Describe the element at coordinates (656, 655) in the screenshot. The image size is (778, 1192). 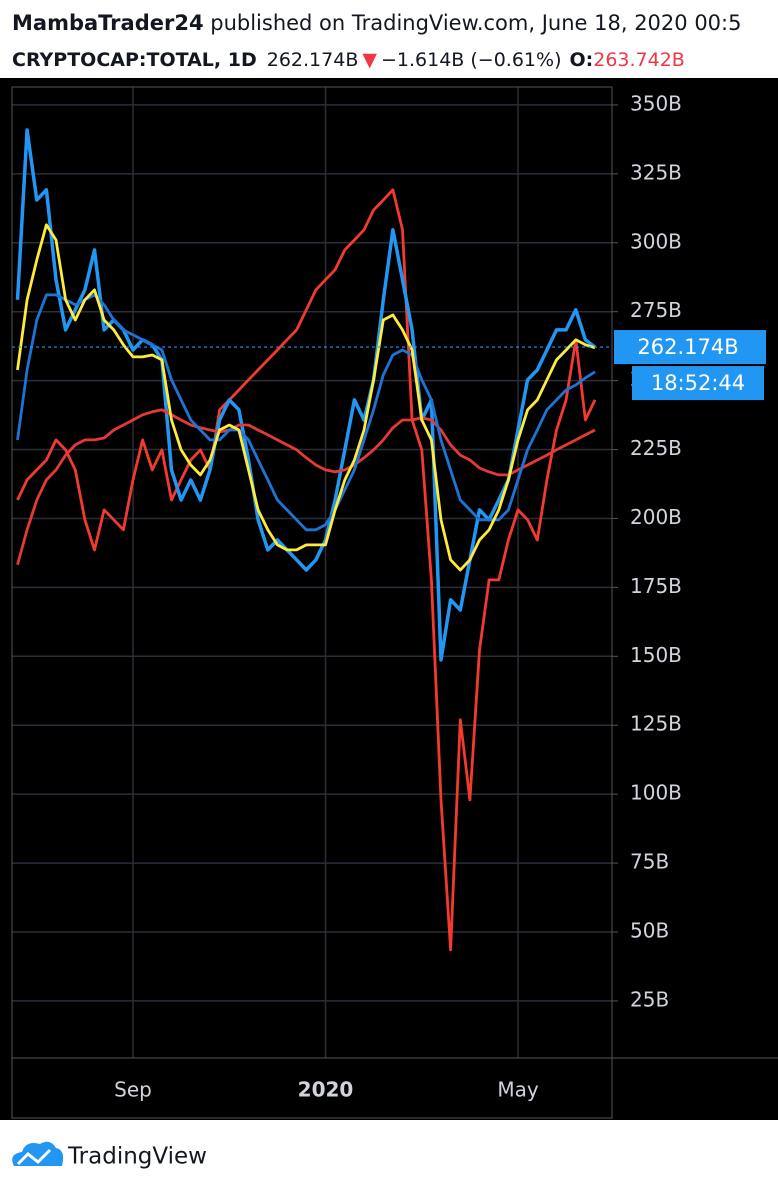
I see `y-tick-label: 150B` at that location.